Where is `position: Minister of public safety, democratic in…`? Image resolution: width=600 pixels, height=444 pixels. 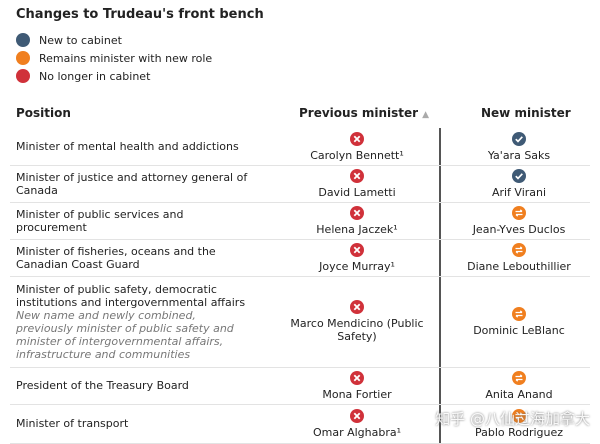
position: Minister of public safety, democratic in… is located at coordinates (131, 295).